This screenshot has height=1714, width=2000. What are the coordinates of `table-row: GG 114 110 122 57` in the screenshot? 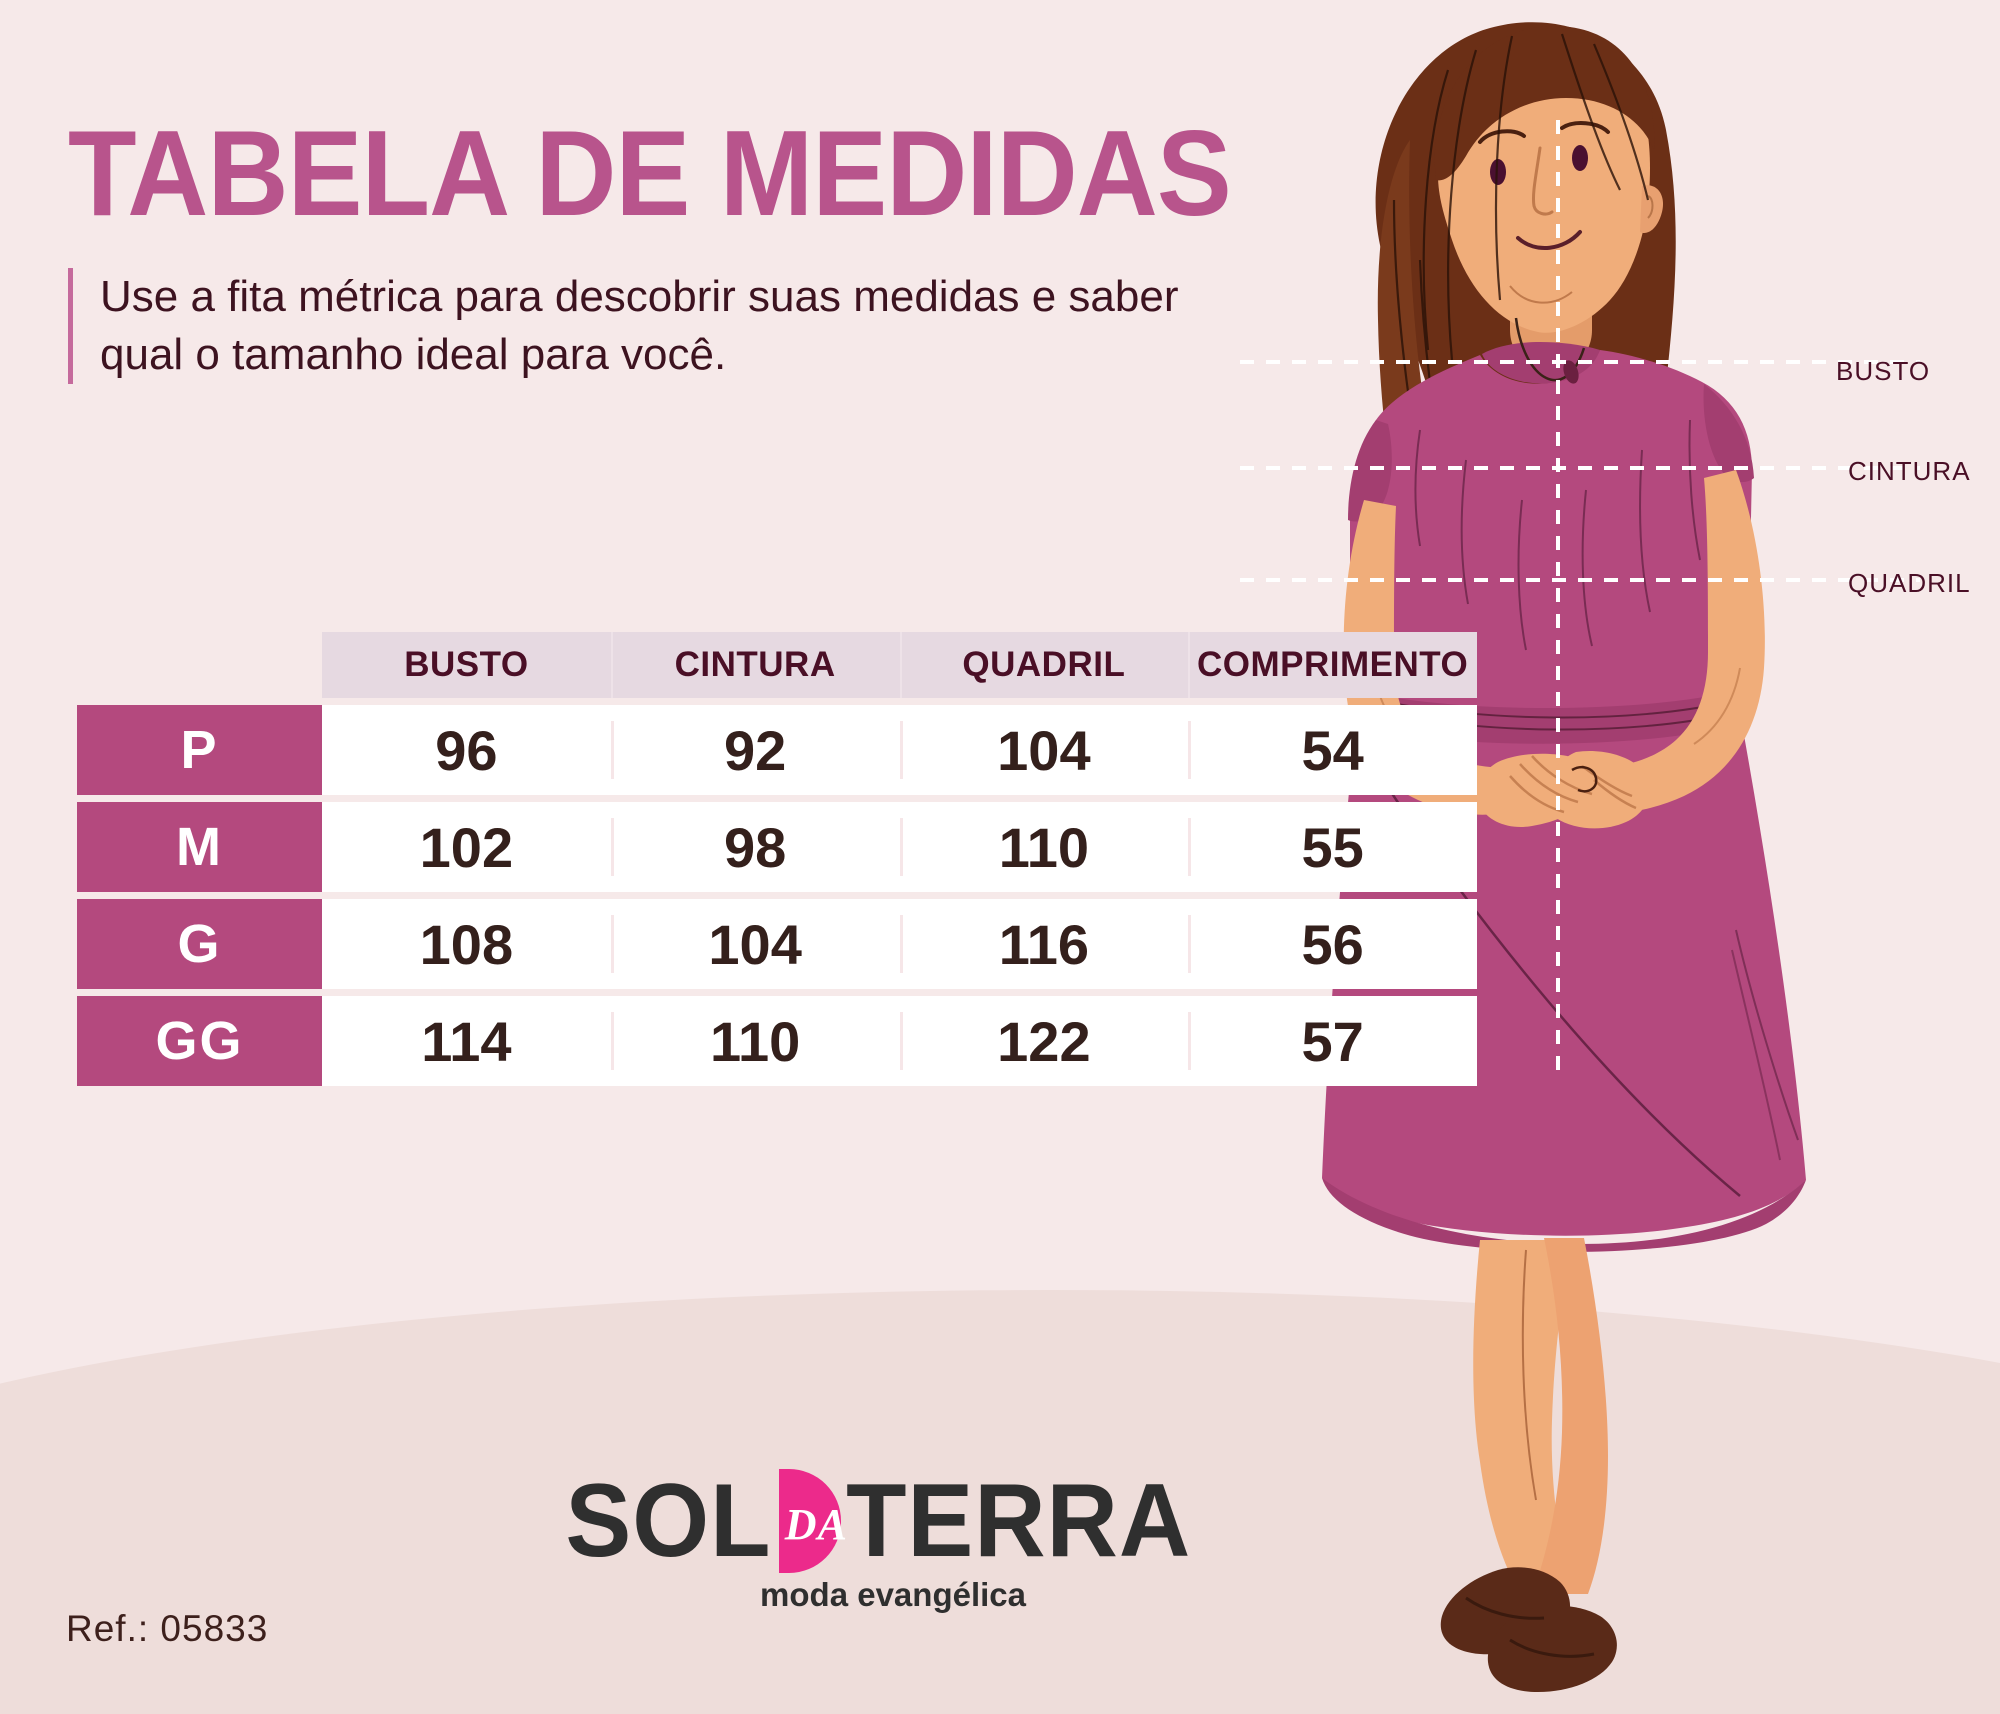 It's located at (777, 1041).